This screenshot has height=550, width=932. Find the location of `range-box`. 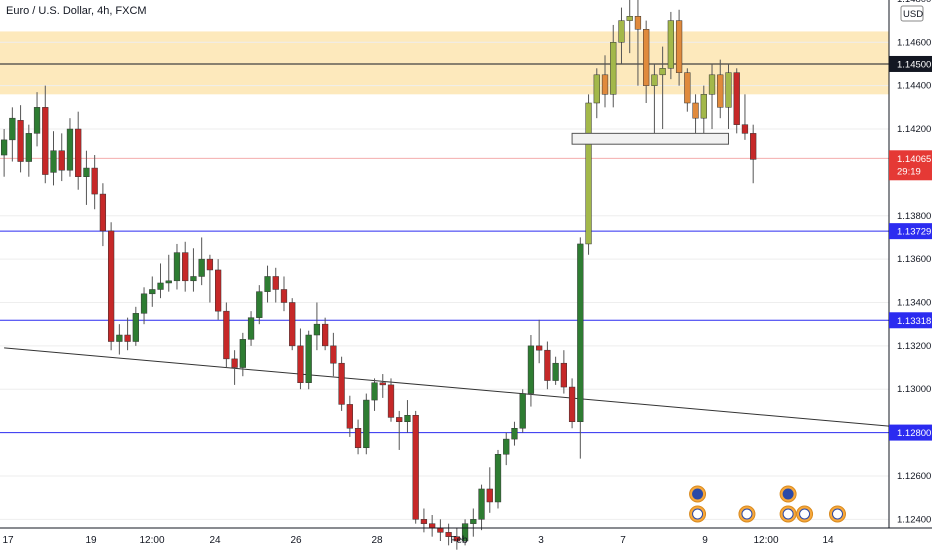

range-box is located at coordinates (650, 138).